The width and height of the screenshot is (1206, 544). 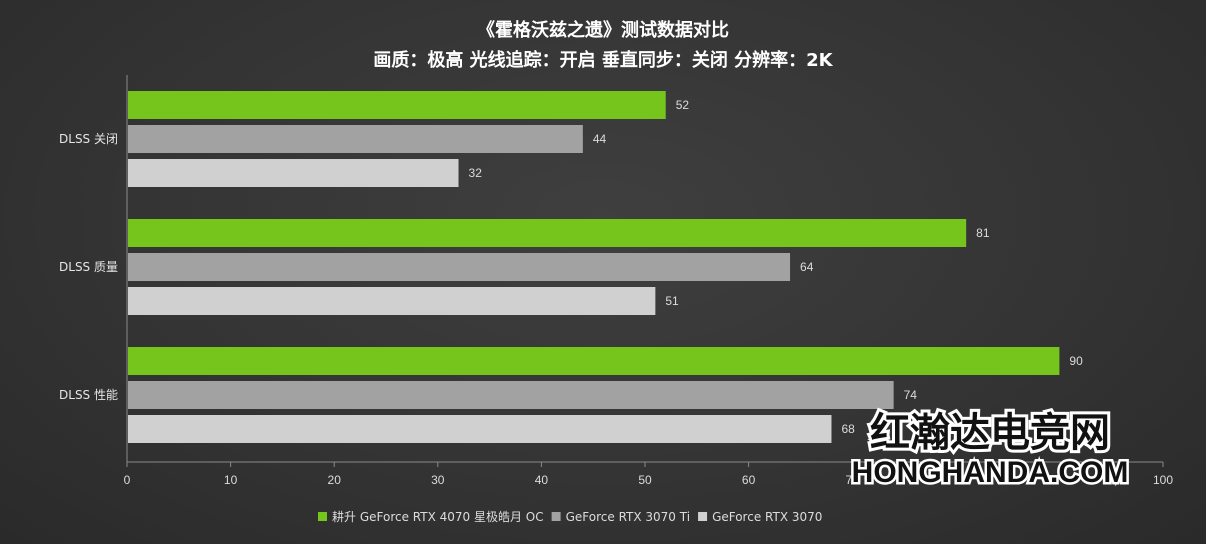 What do you see at coordinates (848, 429) in the screenshot?
I see `data-label: 68` at bounding box center [848, 429].